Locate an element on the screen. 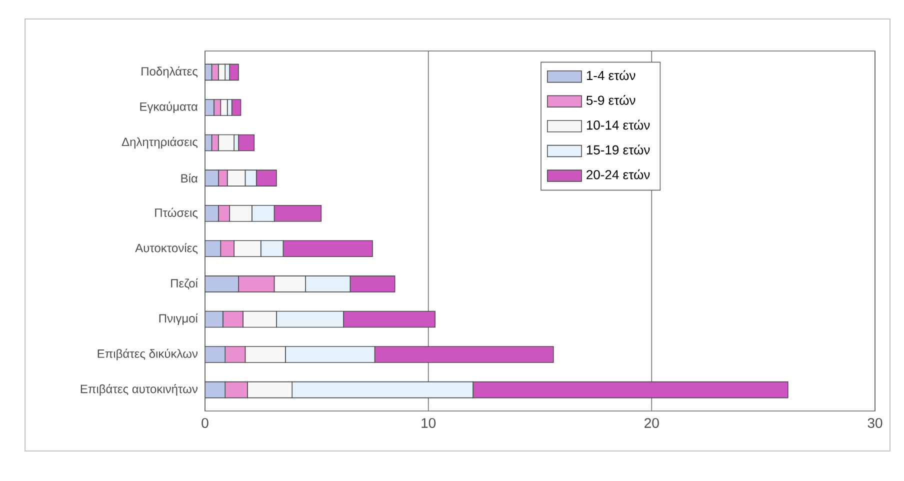 The image size is (904, 481). y-tick-label: Επιβάτες αυτοκινήτων is located at coordinates (139, 390).